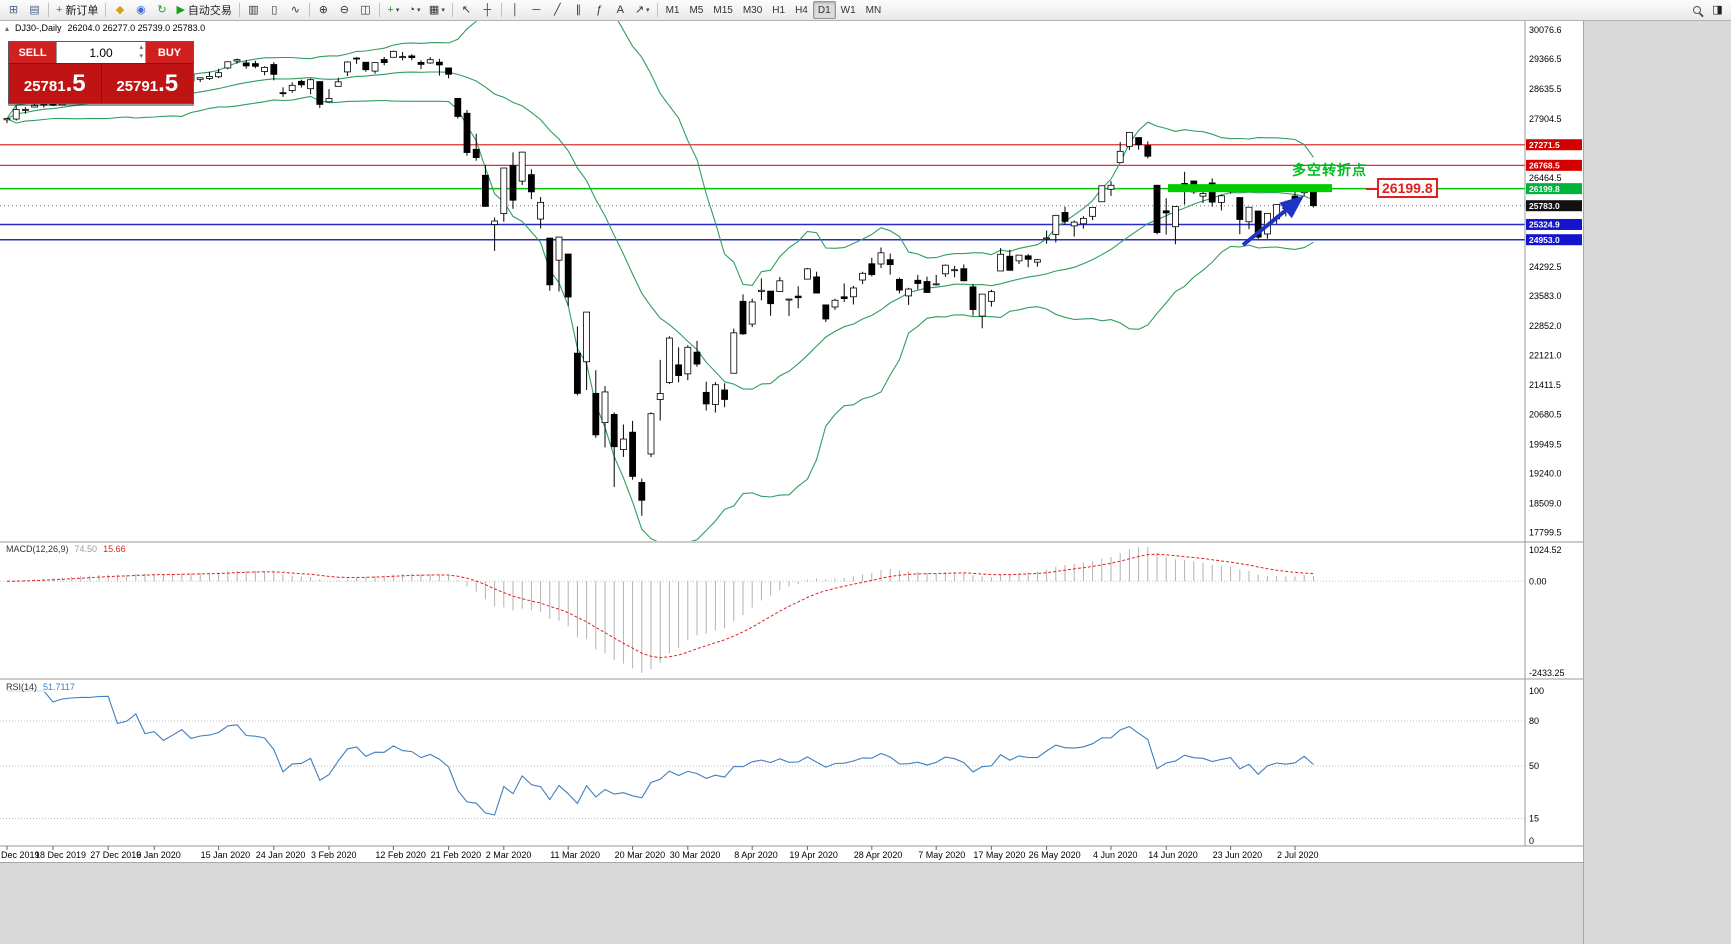 The image size is (1731, 944). What do you see at coordinates (37, 549) in the screenshot?
I see `macd-title: MACD(12,26,9)` at bounding box center [37, 549].